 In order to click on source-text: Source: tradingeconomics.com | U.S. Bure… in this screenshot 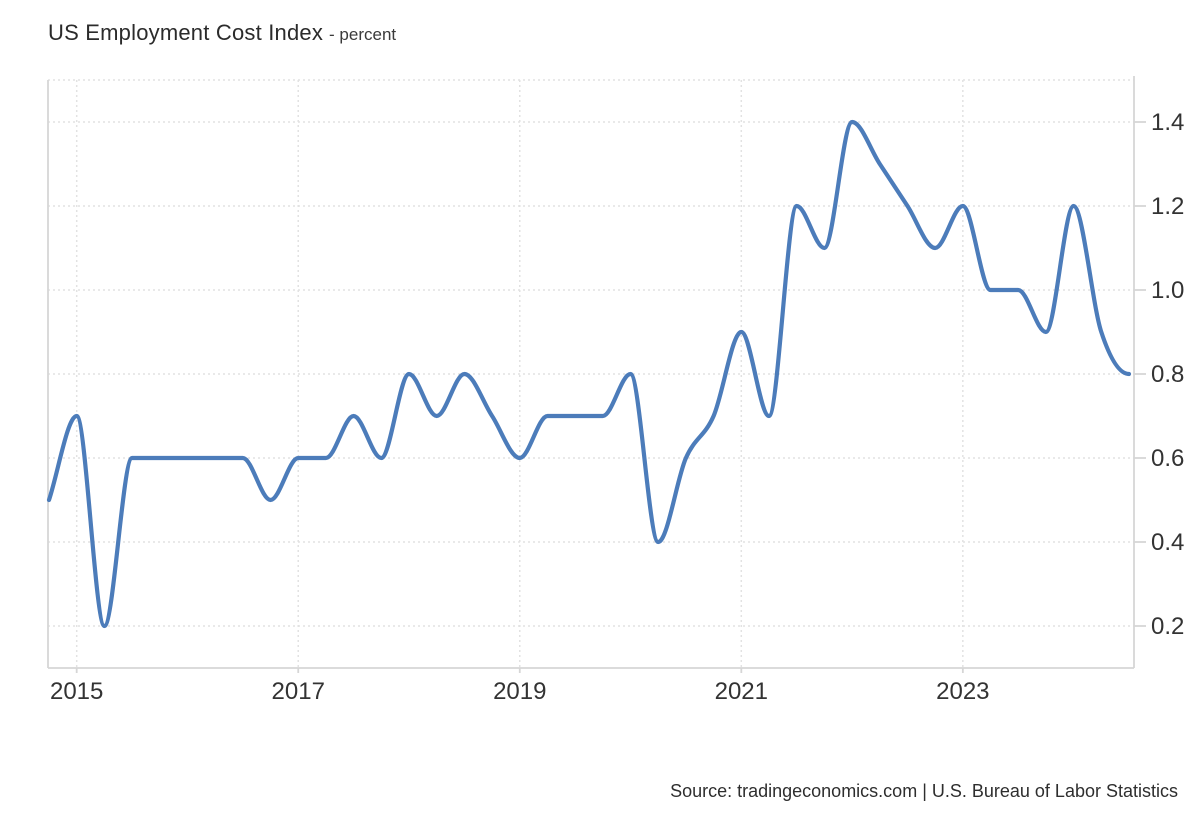, I will do `click(924, 791)`.